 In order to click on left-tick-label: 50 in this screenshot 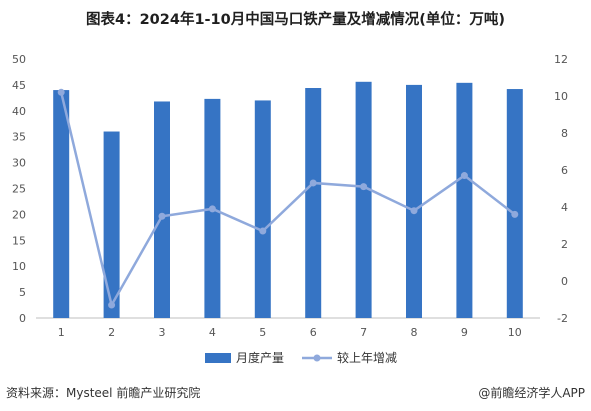, I will do `click(19, 59)`.